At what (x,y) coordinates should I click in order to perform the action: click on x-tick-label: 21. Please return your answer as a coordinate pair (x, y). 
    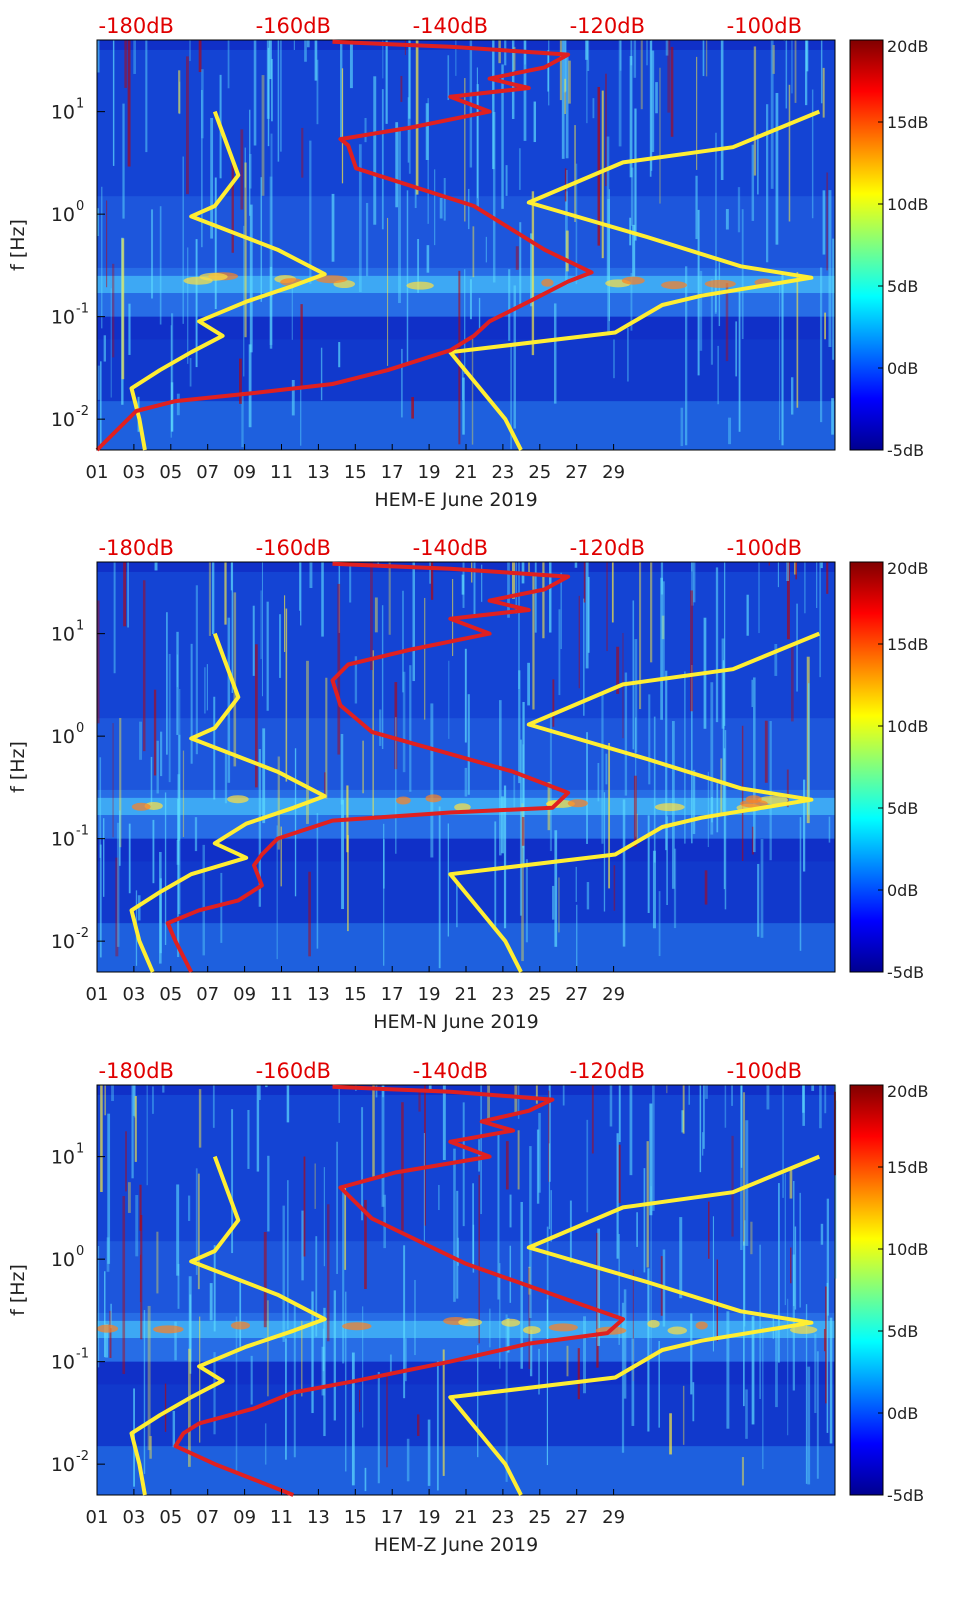
    Looking at the image, I should click on (466, 994).